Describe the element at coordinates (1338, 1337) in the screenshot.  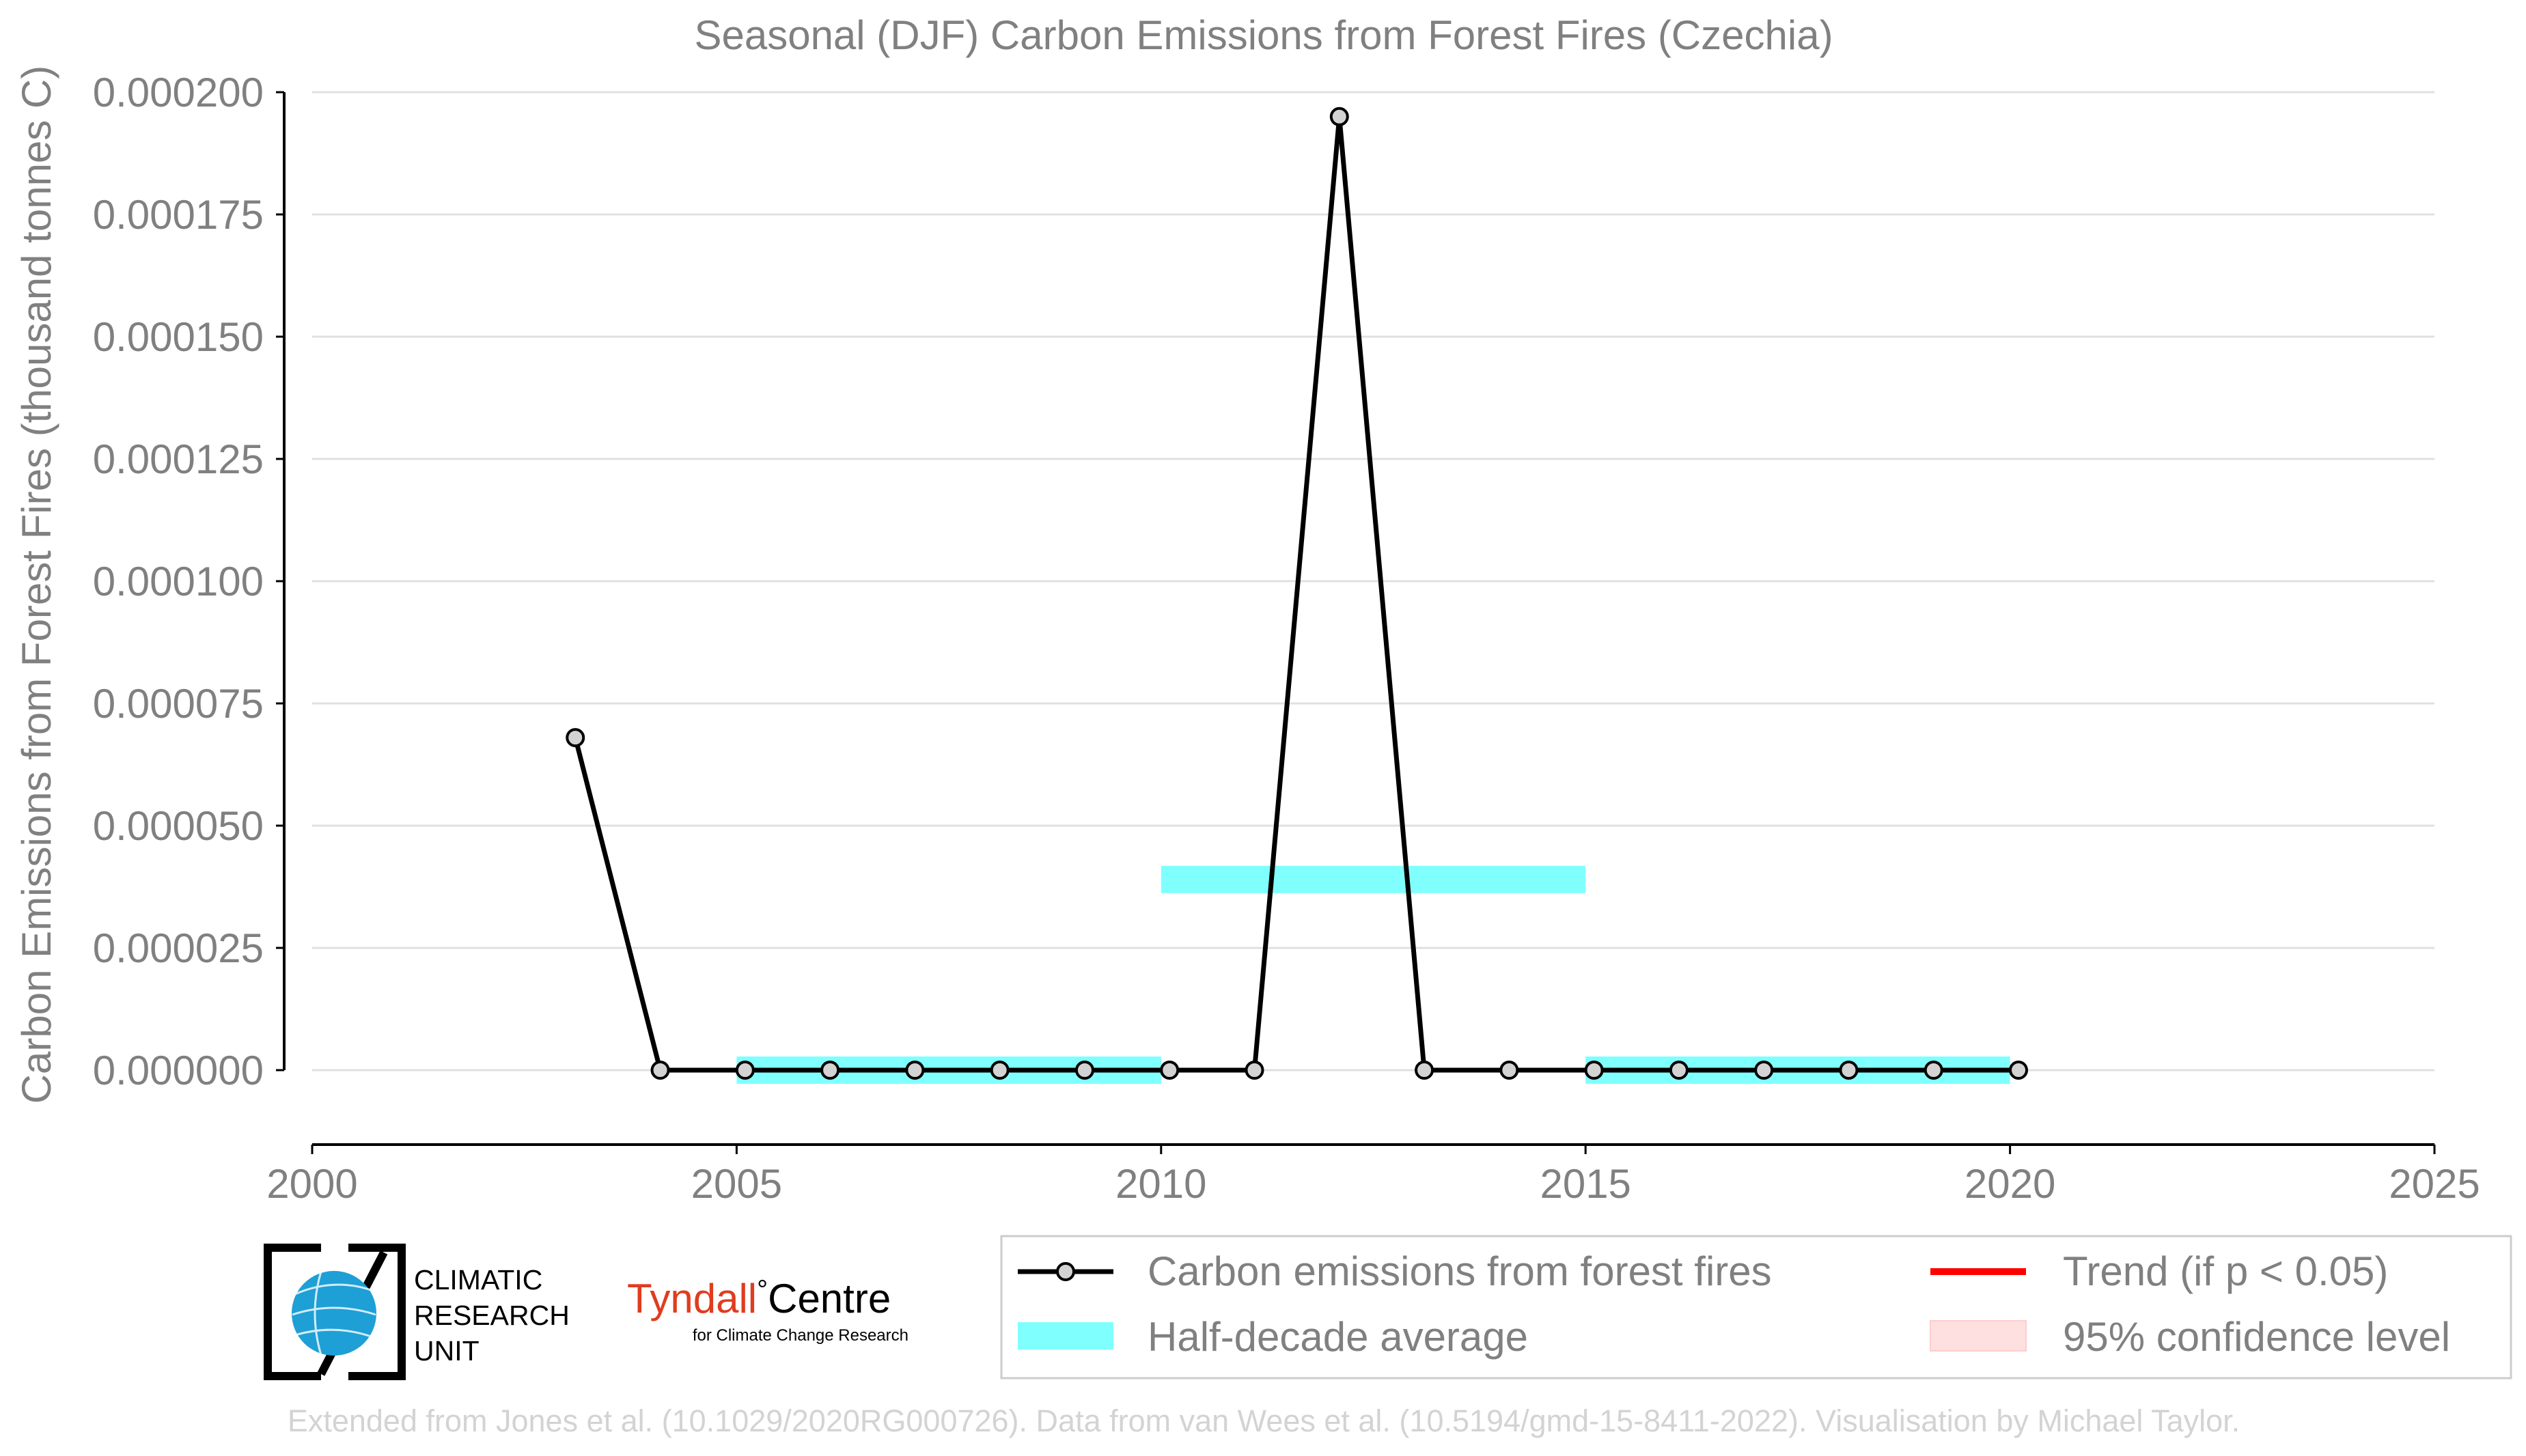
I see `legend-label-half-decade-average: Half-decade average` at that location.